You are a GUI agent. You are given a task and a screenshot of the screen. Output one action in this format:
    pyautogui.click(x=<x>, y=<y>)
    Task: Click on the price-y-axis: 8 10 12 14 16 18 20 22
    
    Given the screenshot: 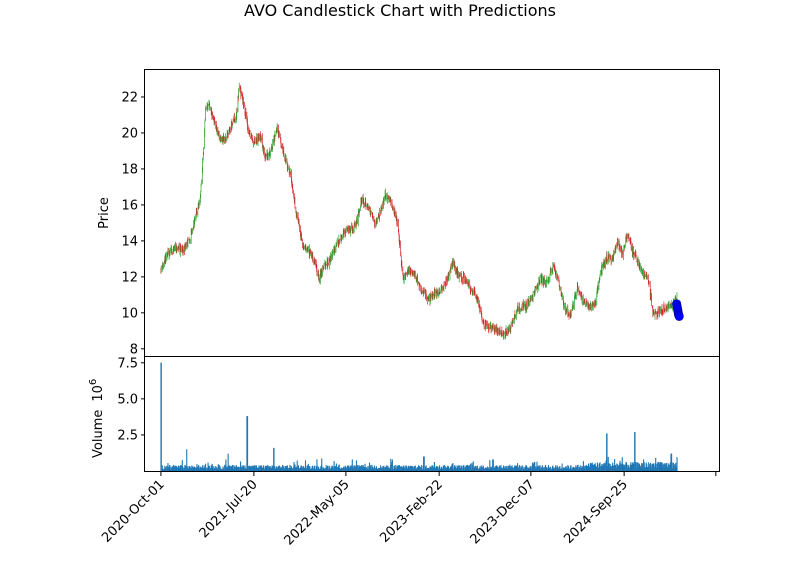 What is the action you would take?
    pyautogui.click(x=133, y=223)
    